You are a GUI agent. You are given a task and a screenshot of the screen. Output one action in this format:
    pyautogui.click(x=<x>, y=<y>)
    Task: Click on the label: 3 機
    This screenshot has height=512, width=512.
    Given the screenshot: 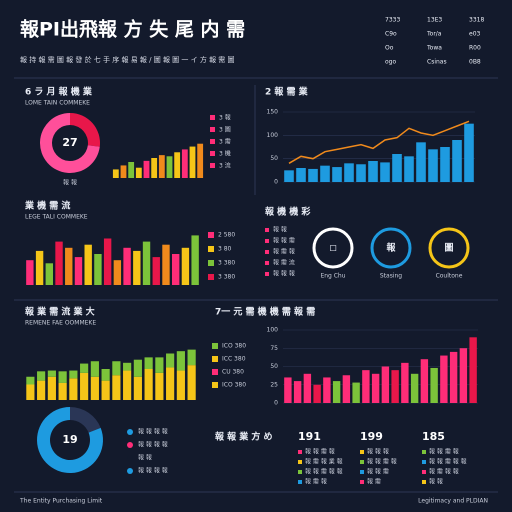 What is the action you would take?
    pyautogui.click(x=225, y=154)
    